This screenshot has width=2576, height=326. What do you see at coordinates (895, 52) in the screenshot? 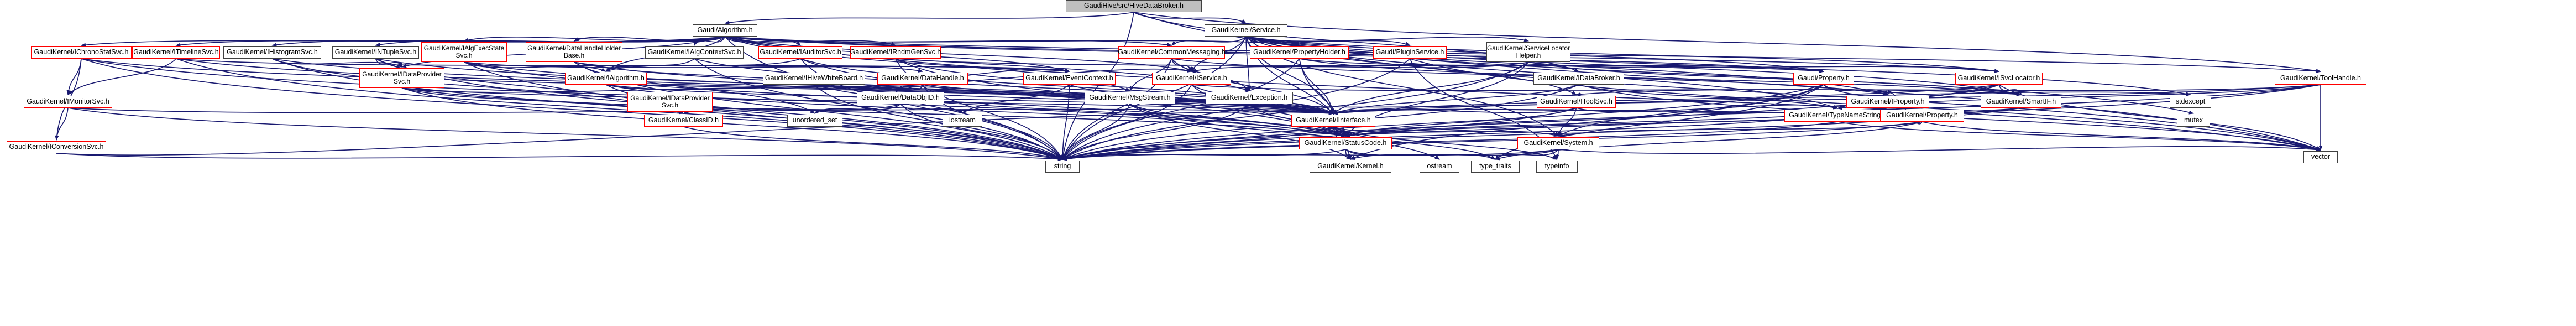
I see `graph-node: GaudiKernel/IRndmGenSvc.h` at bounding box center [895, 52].